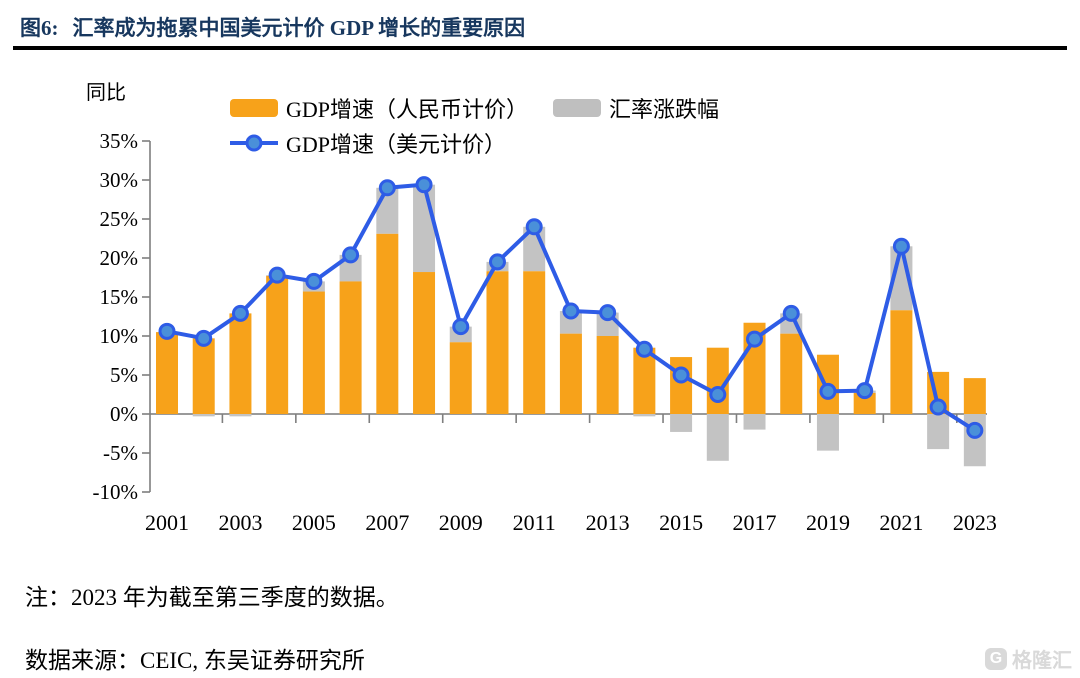 The height and width of the screenshot is (678, 1080). What do you see at coordinates (195, 660) in the screenshot?
I see `data-source: 数据来源：CEIC, 东吴证券研究所` at bounding box center [195, 660].